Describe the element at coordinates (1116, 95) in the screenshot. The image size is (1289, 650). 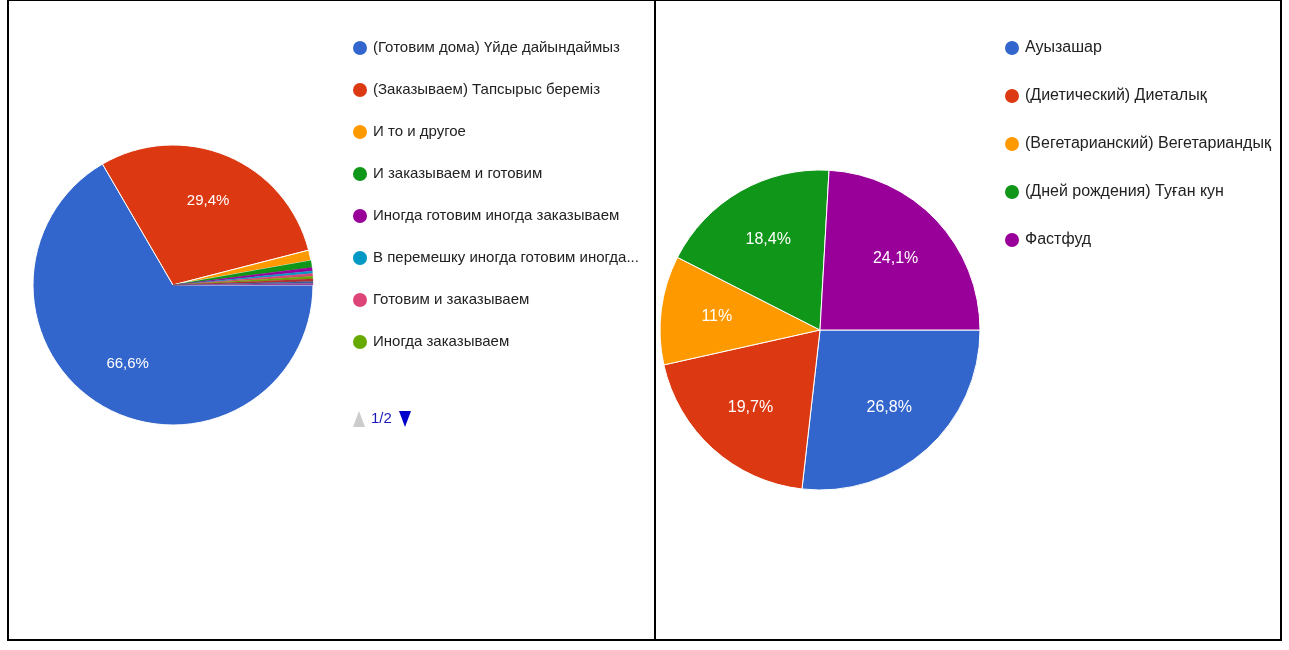
I see `legend-label: (Диетический) Диеталық` at that location.